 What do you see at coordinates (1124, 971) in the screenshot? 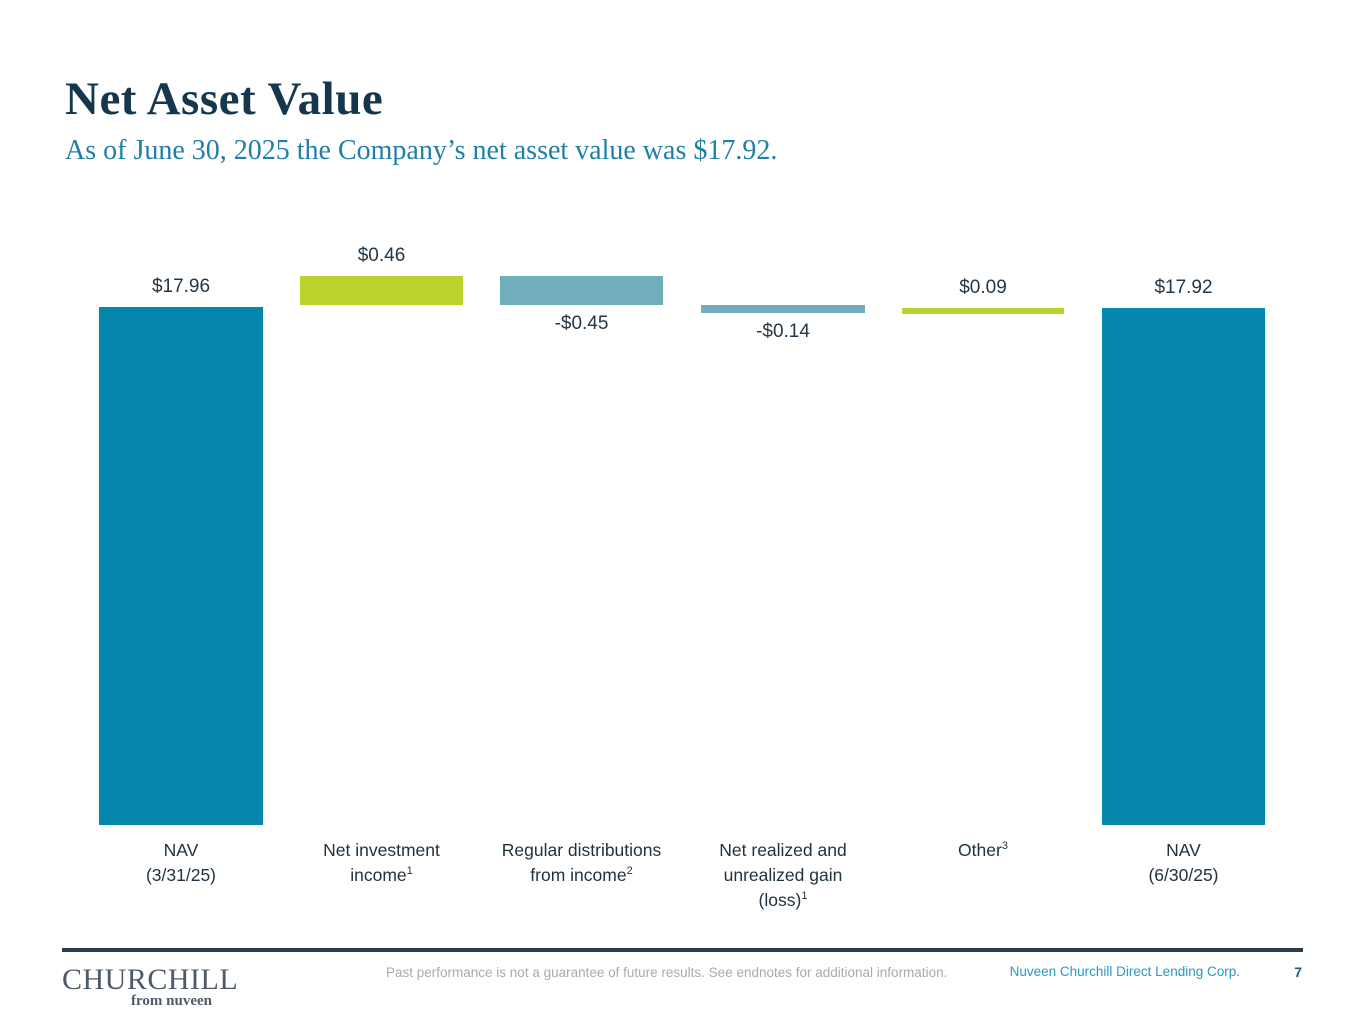
I see `footer-company-name: Nuveen Churchill Direct Lending Corp.` at bounding box center [1124, 971].